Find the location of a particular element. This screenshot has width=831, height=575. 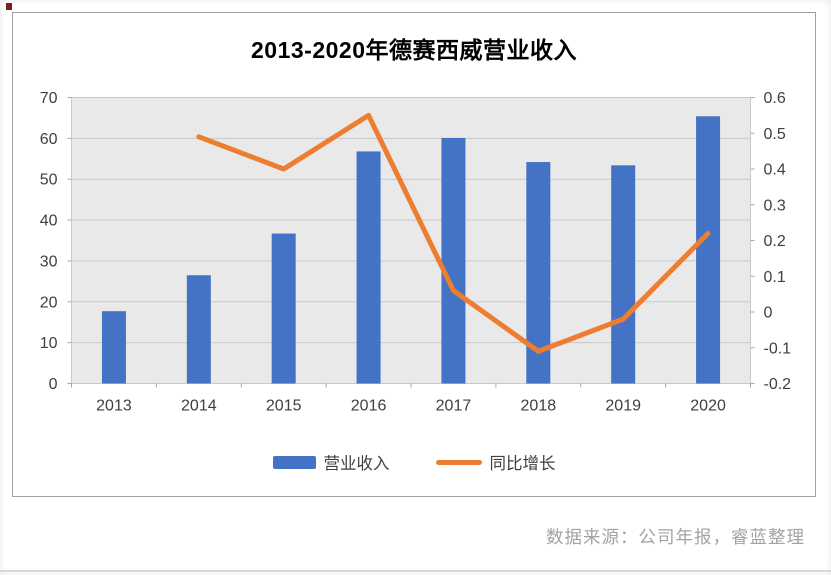

revenue-swatch-icon is located at coordinates (294, 462).